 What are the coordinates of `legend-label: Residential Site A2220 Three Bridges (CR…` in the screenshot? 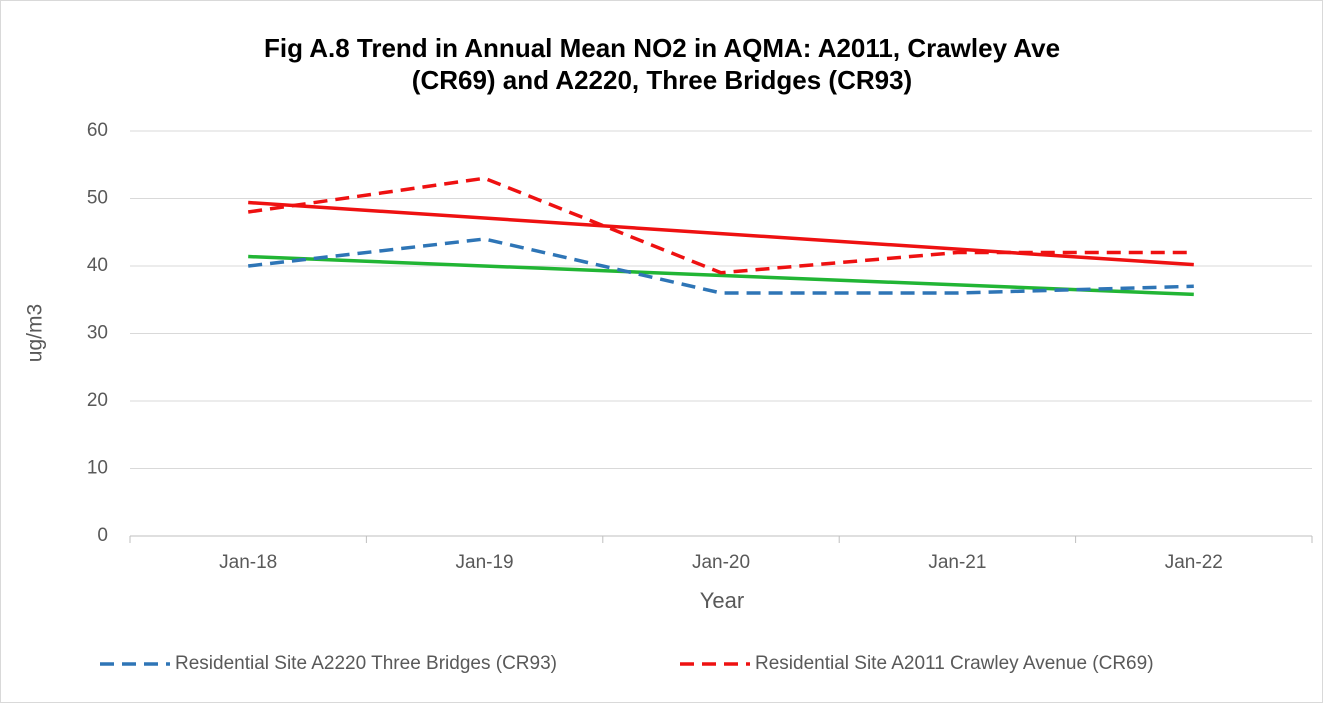 It's located at (366, 663).